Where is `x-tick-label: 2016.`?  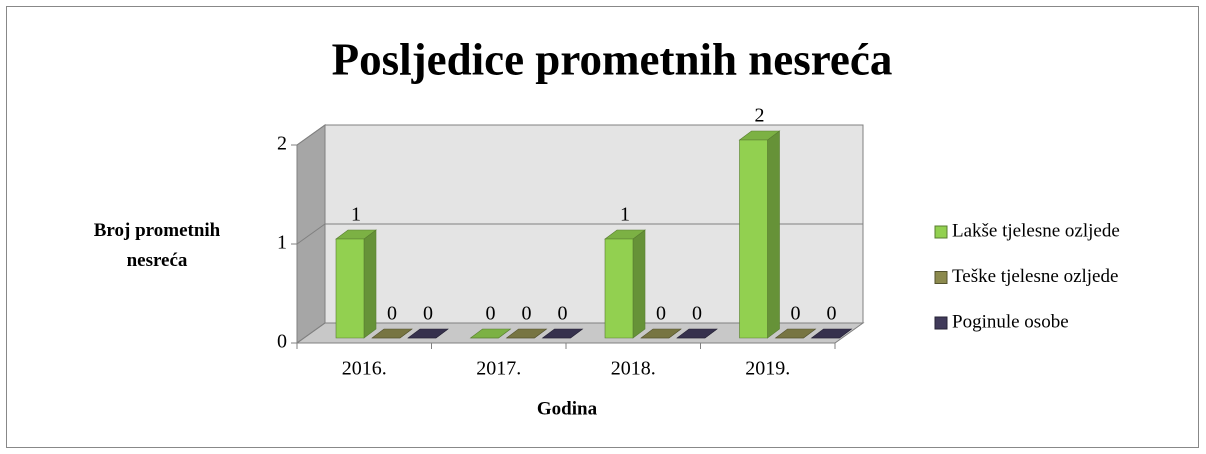 x-tick-label: 2016. is located at coordinates (364, 369).